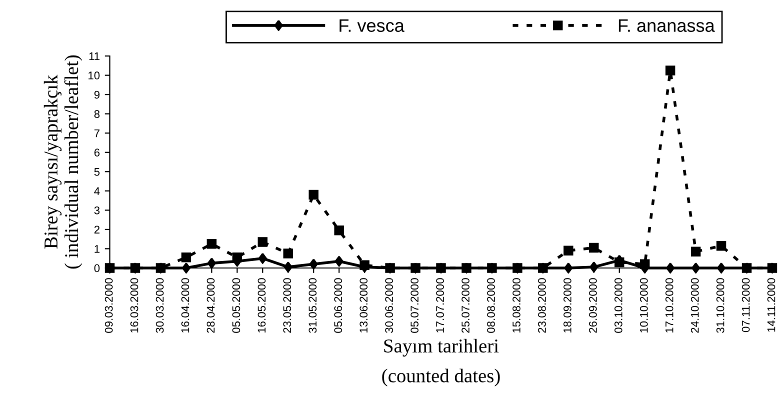  Describe the element at coordinates (441, 362) in the screenshot. I see `x-axis-title: Sayım tarihleri (counted dates)` at that location.